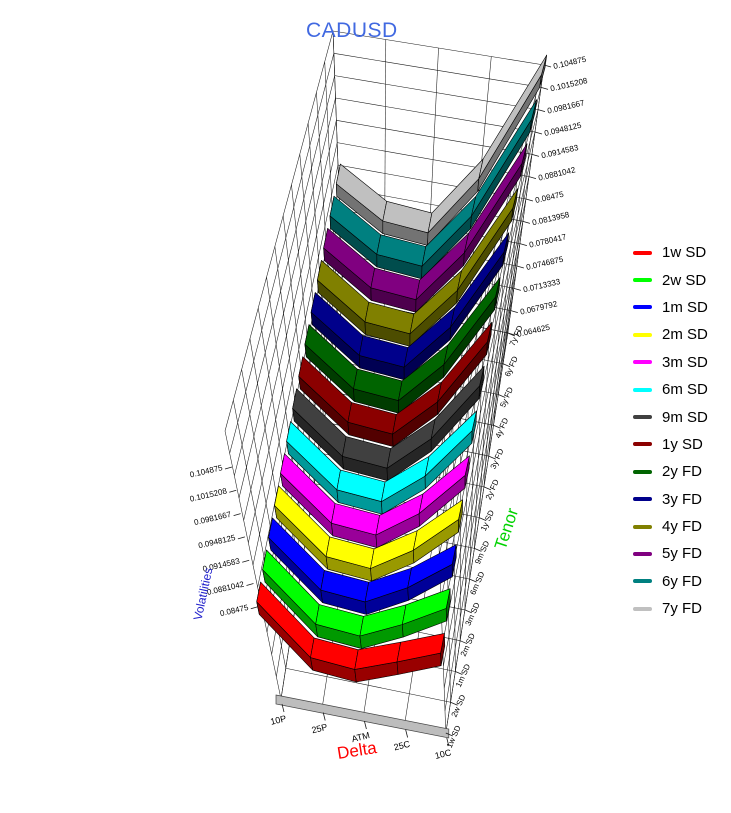 The width and height of the screenshot is (731, 813). I want to click on z-tick-label: 0.0813958, so click(550, 218).